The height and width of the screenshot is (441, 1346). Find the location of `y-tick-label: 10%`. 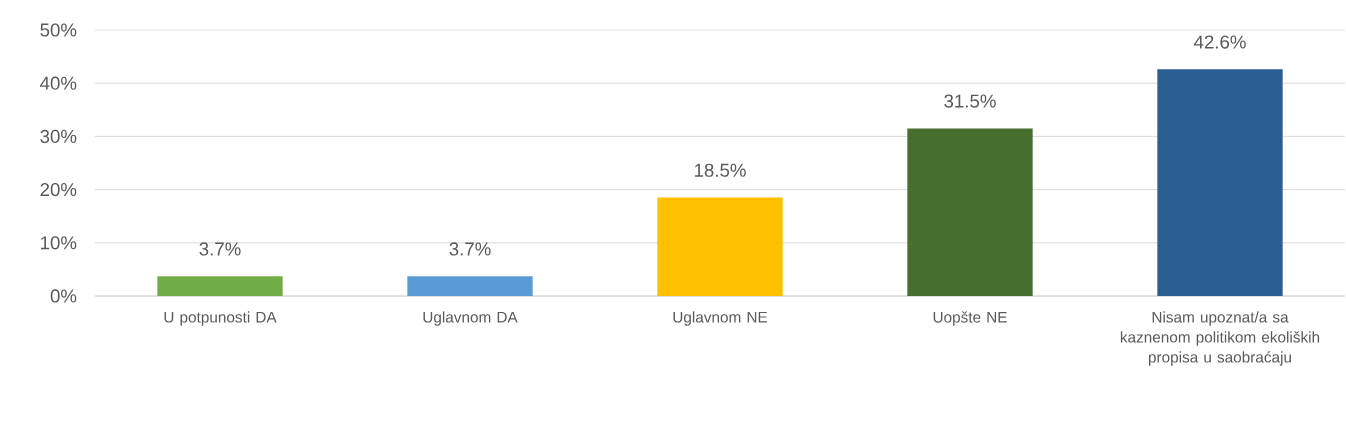

y-tick-label: 10% is located at coordinates (59, 243).